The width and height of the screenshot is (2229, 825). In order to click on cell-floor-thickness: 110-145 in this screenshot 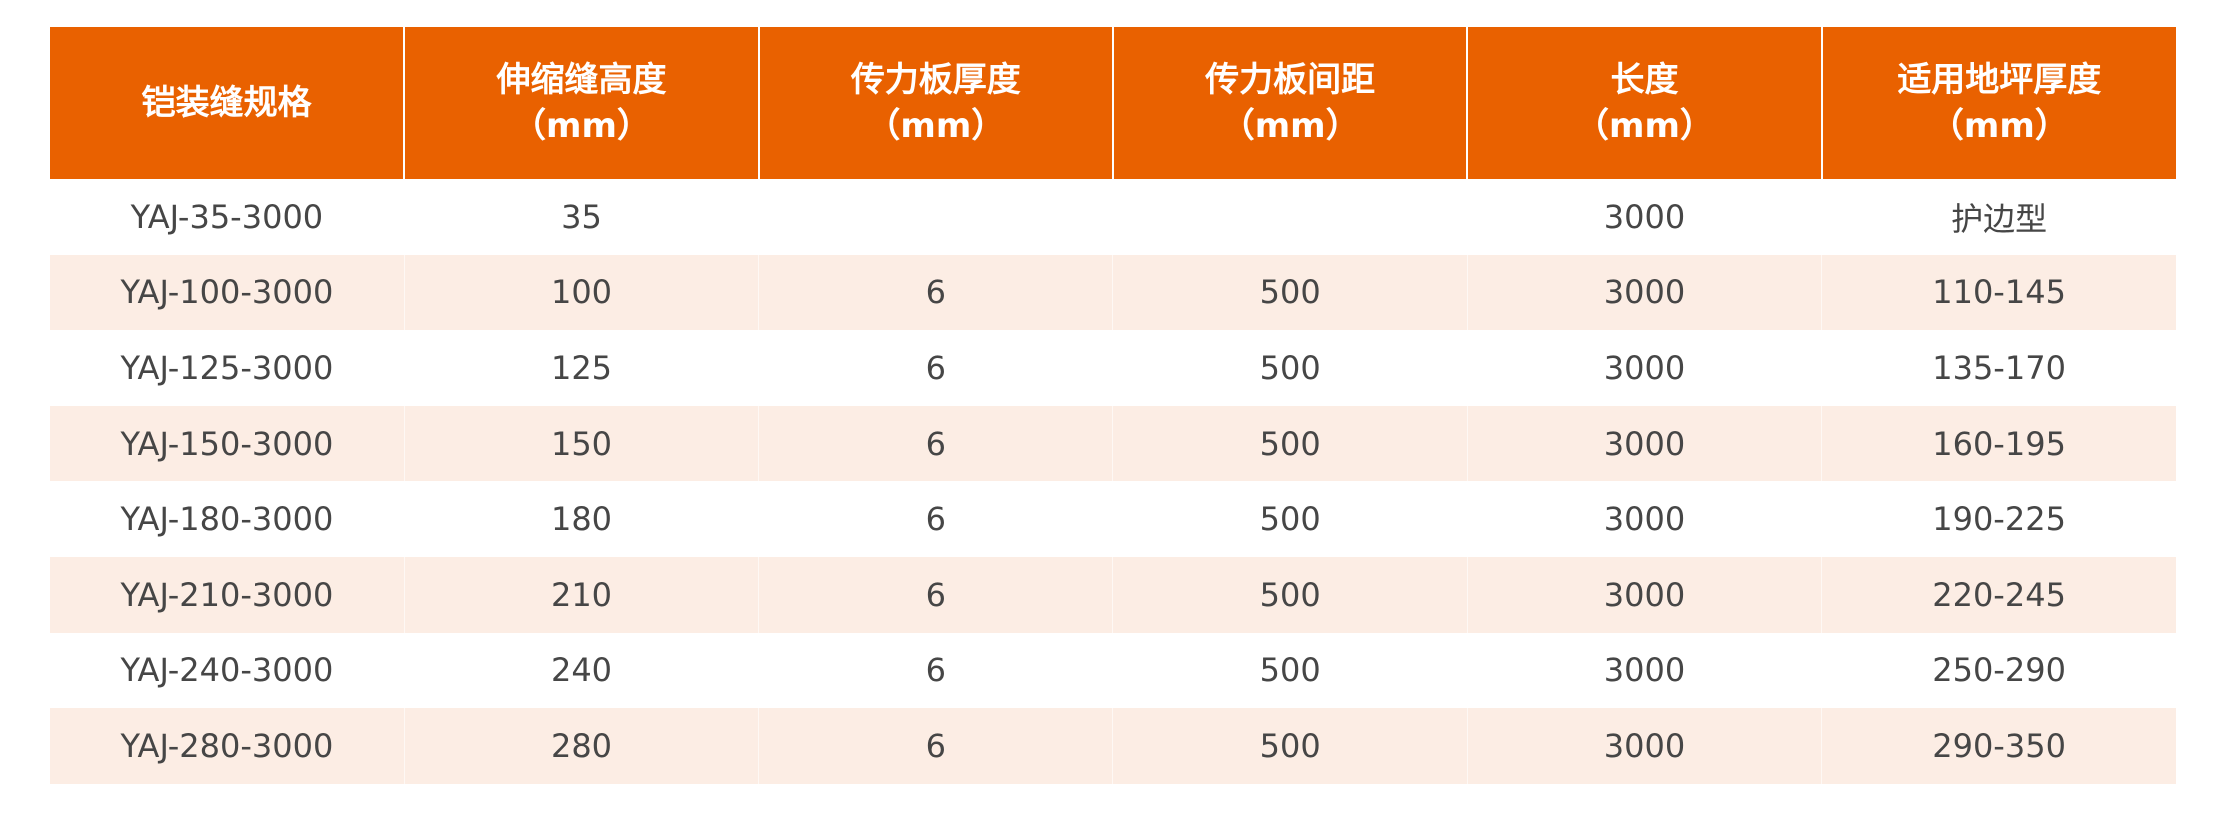, I will do `click(1998, 292)`.